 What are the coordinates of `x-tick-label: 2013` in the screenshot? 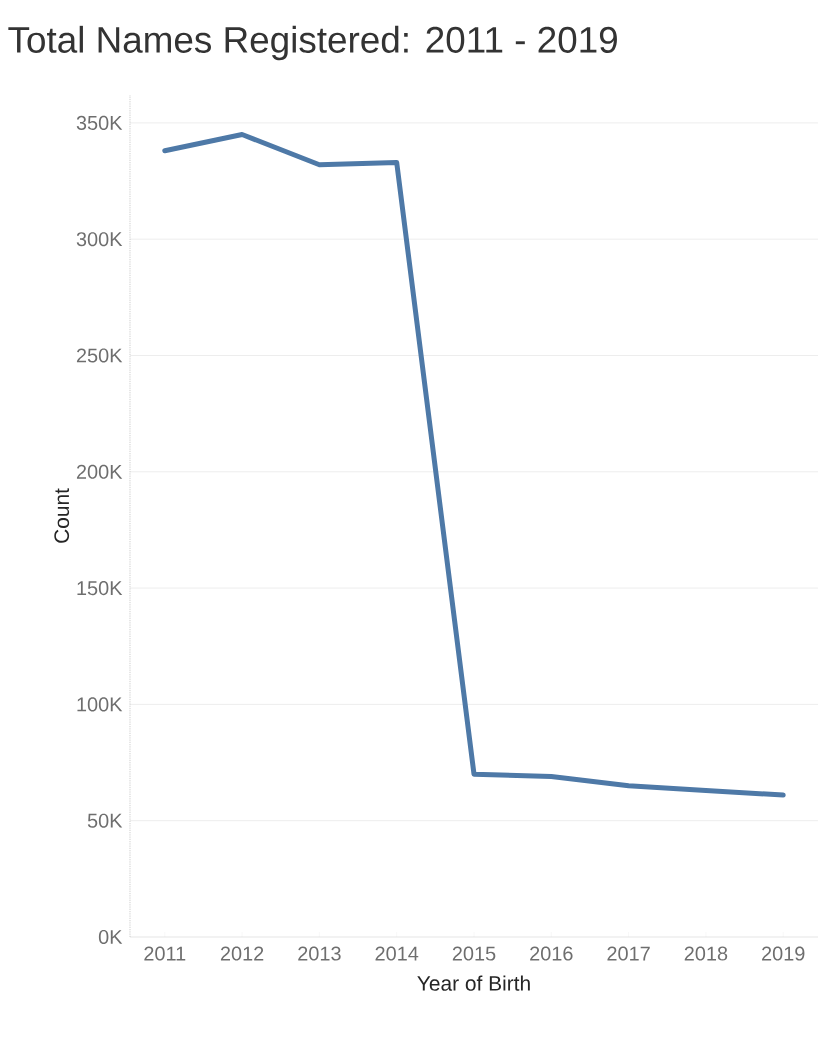 It's located at (319, 953).